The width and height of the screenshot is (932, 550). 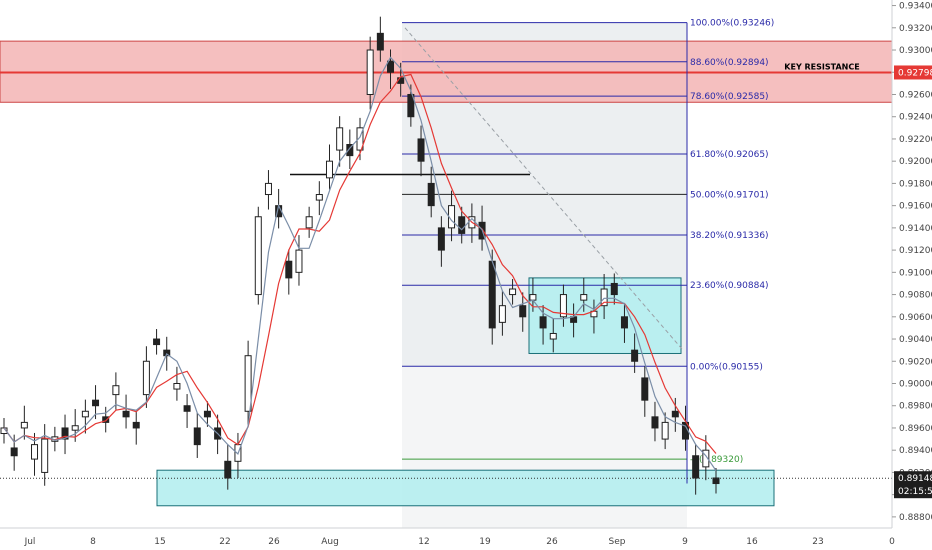 I want to click on x-tick-label: Aug, so click(x=330, y=542).